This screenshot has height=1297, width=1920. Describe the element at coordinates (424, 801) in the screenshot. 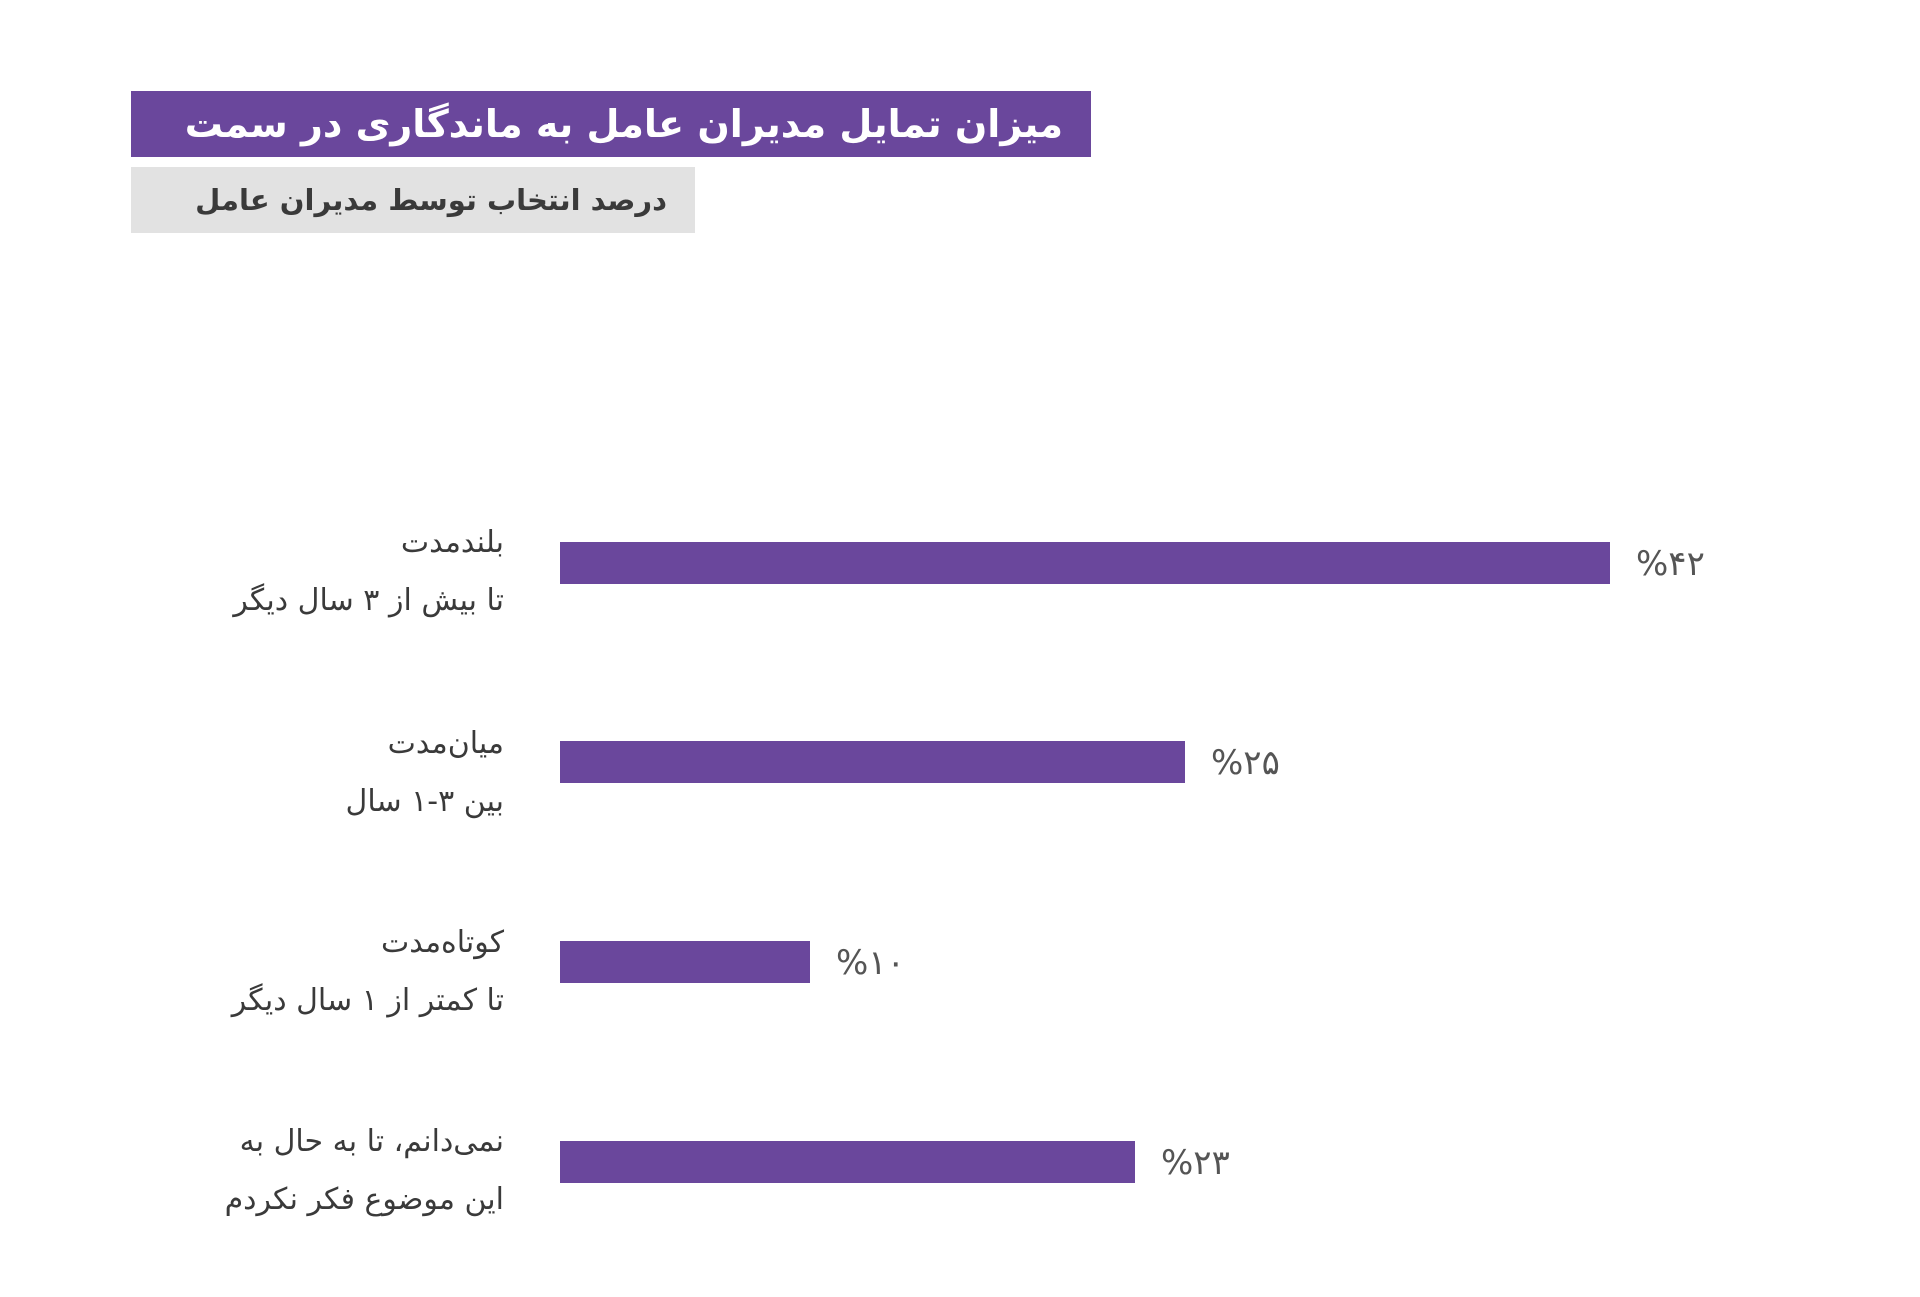

I see `category-label-mid-term-line2: بین ۳-۱ سال` at that location.